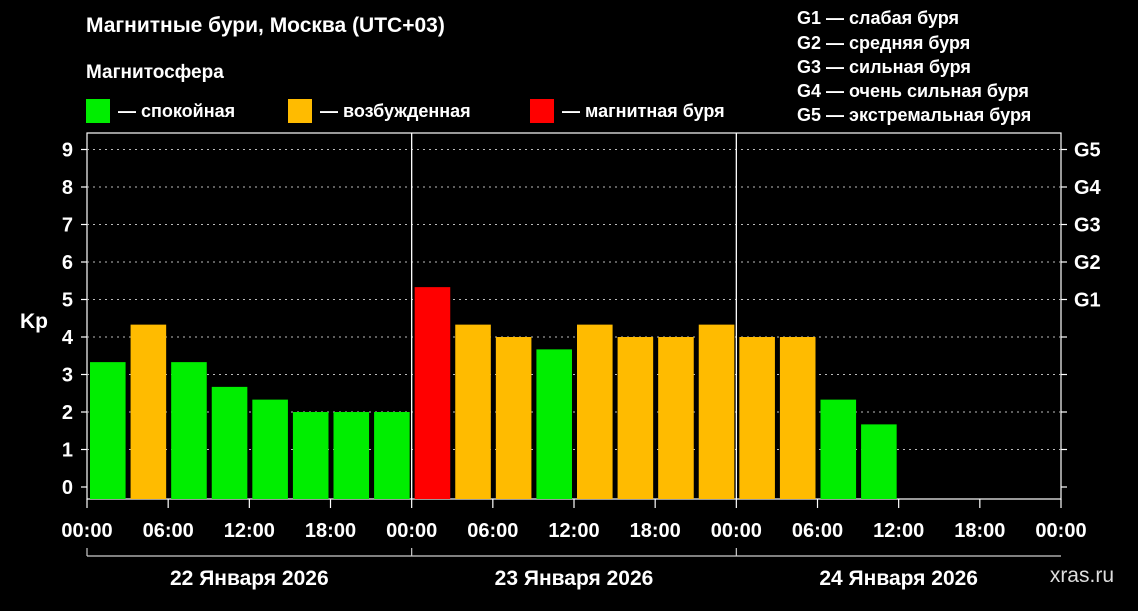 This screenshot has height=611, width=1138. Describe the element at coordinates (1087, 301) in the screenshot. I see `g-scale-label: G1` at that location.